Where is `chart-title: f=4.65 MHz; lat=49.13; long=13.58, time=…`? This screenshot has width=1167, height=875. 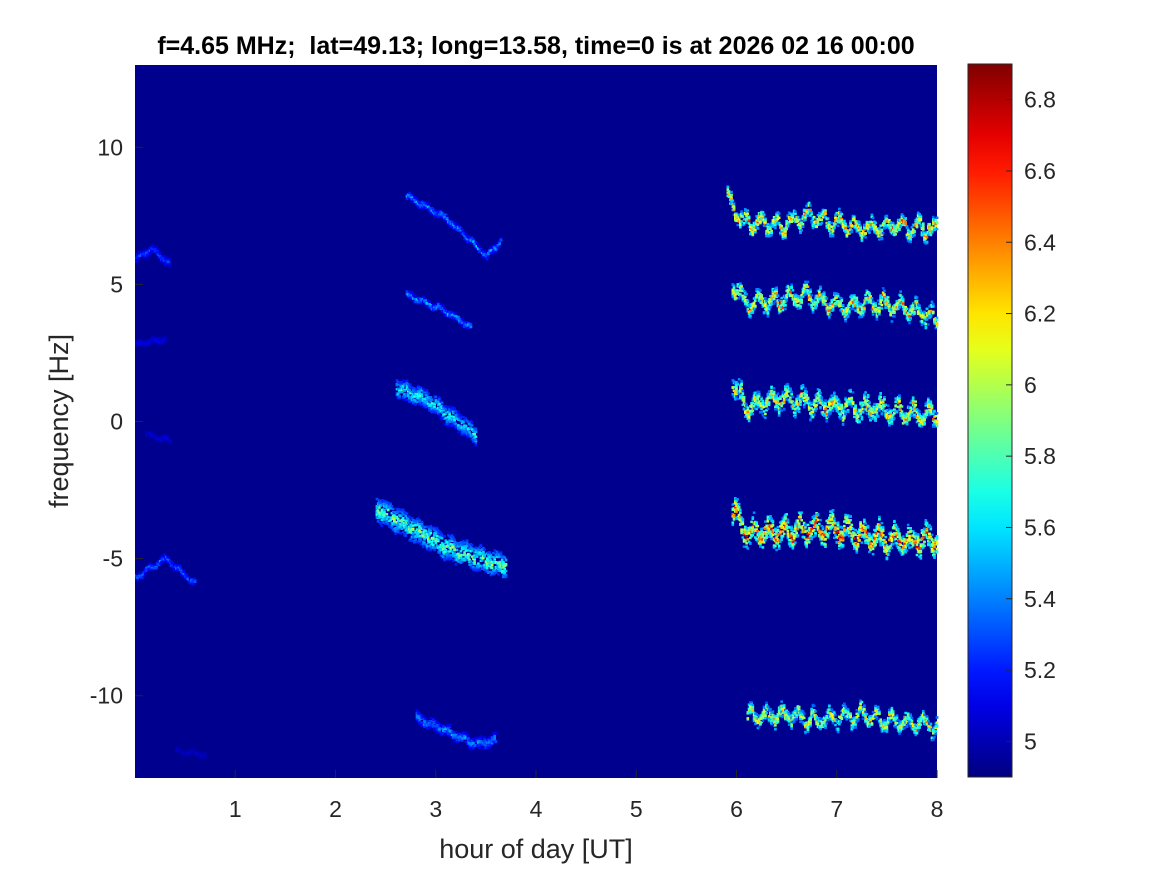 chart-title: f=4.65 MHz; lat=49.13; long=13.58, time=… is located at coordinates (535, 46).